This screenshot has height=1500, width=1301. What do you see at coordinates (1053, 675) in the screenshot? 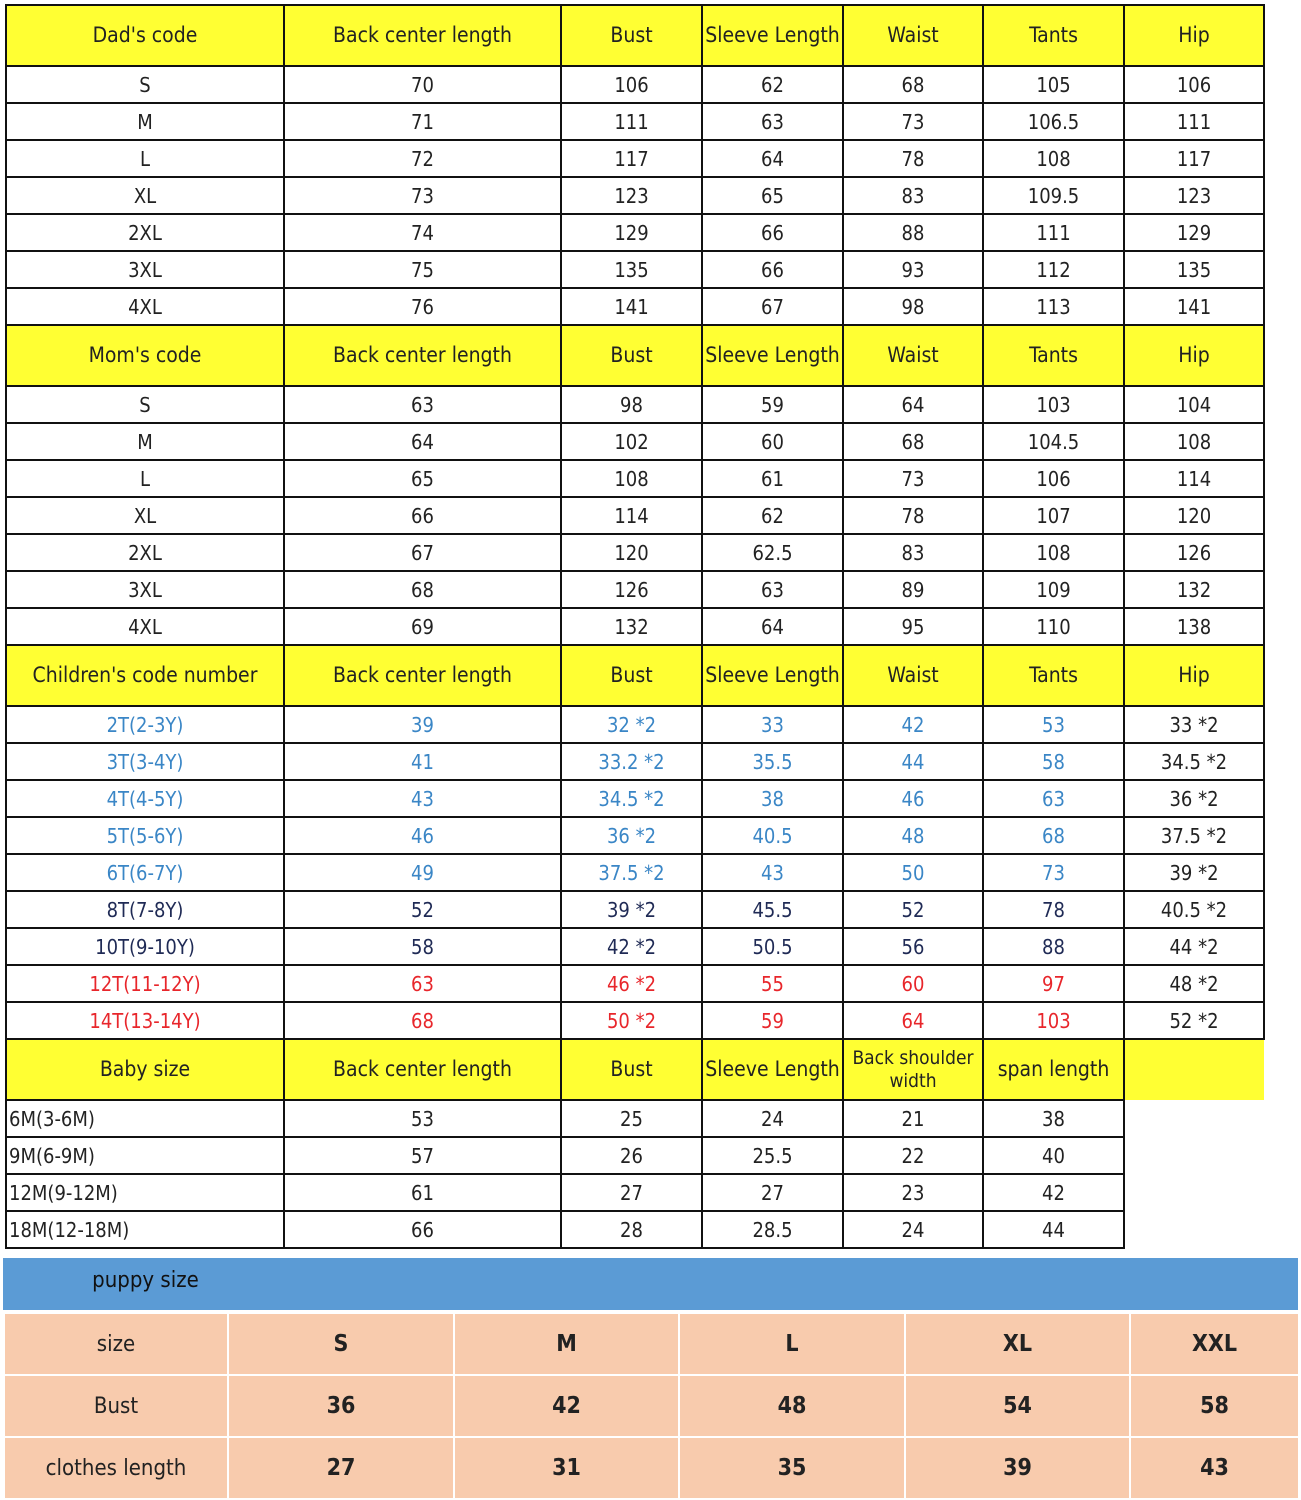
I see `children-column-header: Tants` at bounding box center [1053, 675].